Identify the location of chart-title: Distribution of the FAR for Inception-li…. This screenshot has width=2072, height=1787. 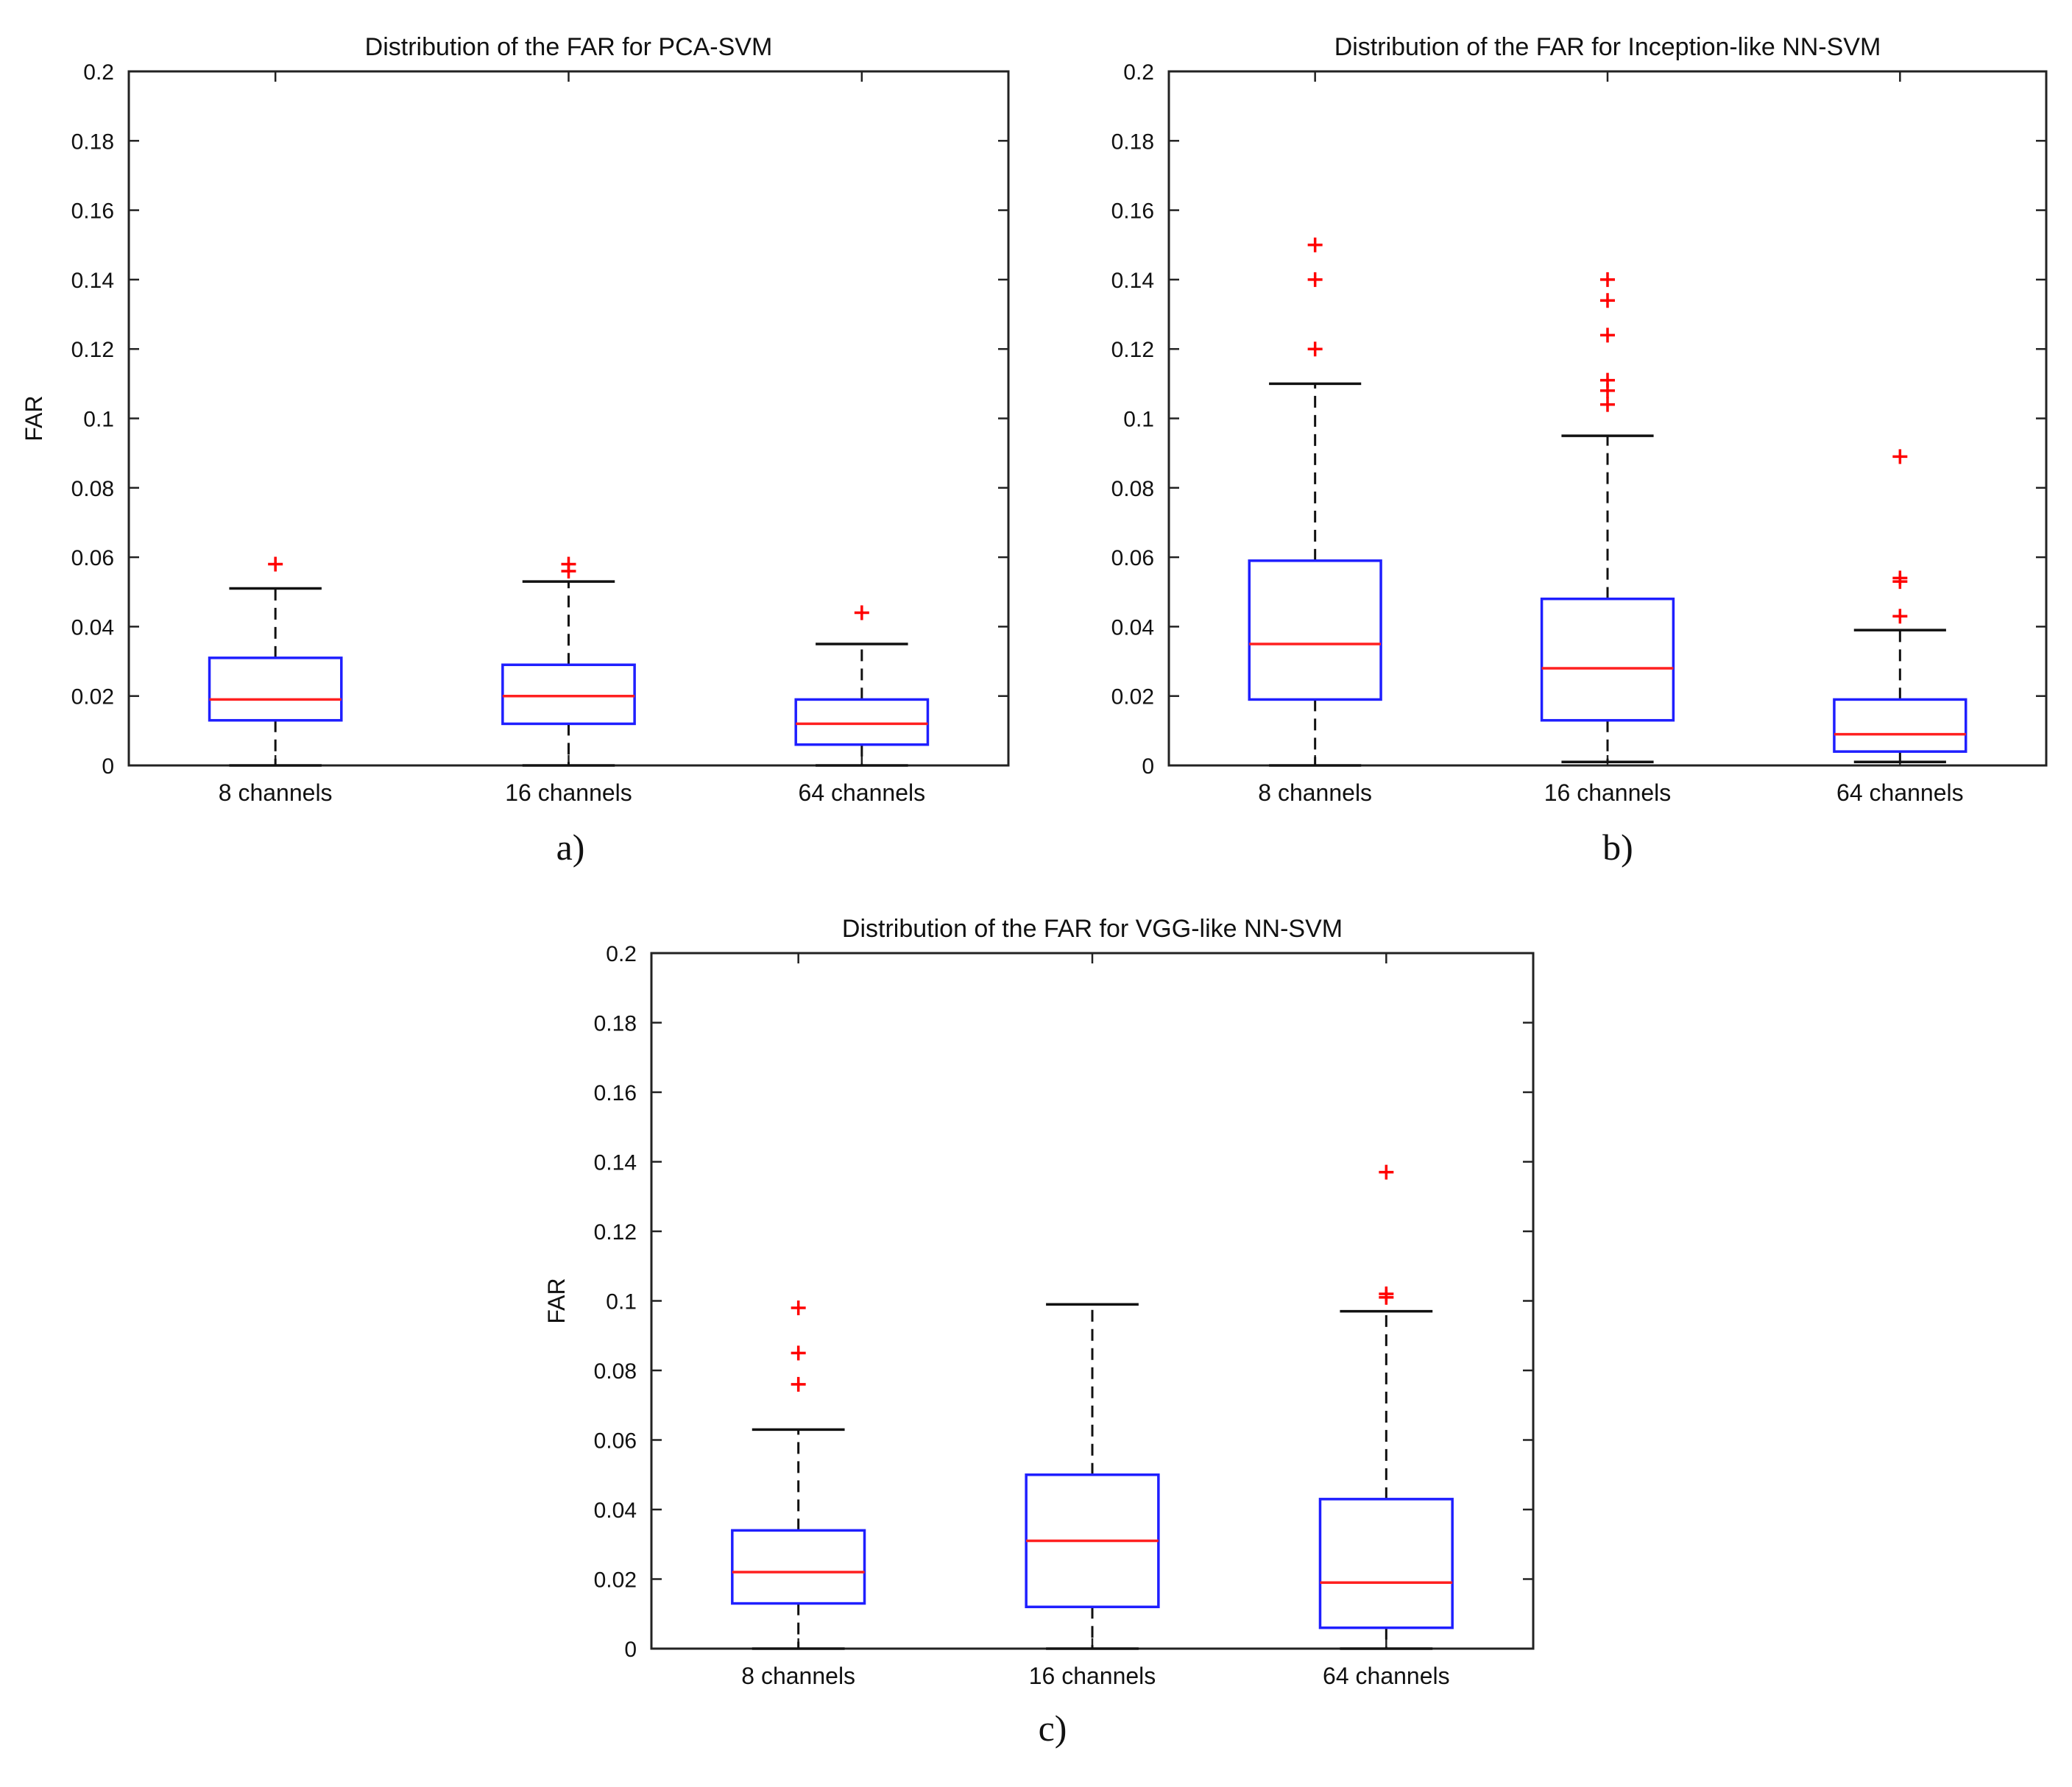
(1607, 47).